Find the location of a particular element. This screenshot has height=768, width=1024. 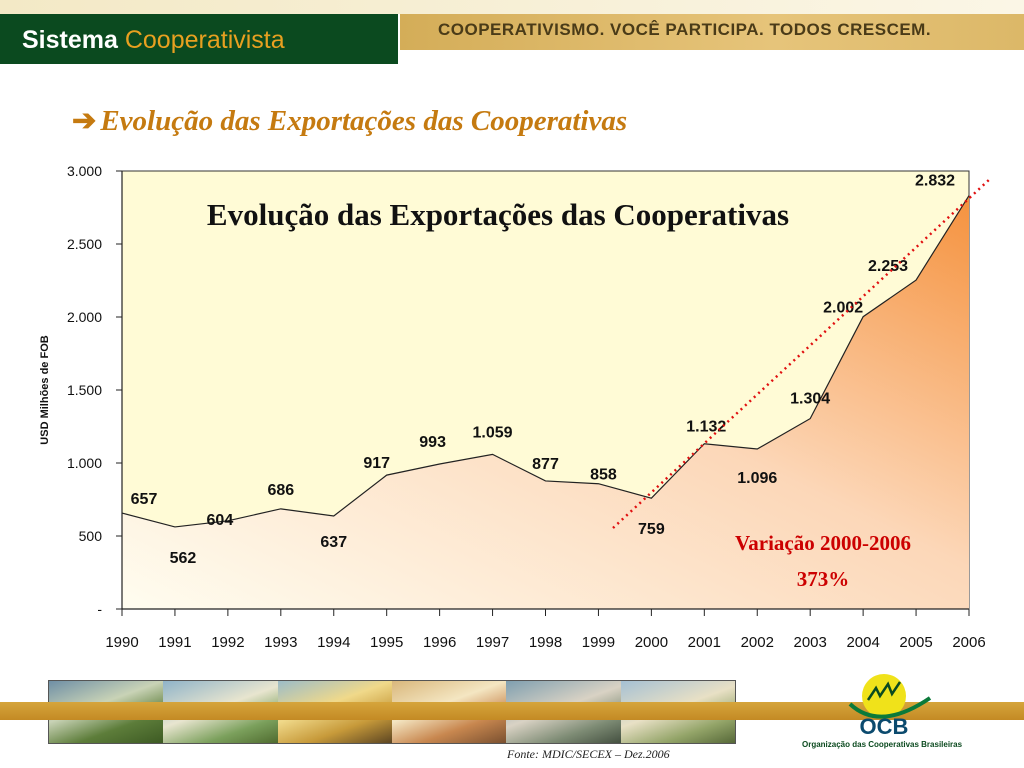

y-tick-label: 1.500 is located at coordinates (84, 390).